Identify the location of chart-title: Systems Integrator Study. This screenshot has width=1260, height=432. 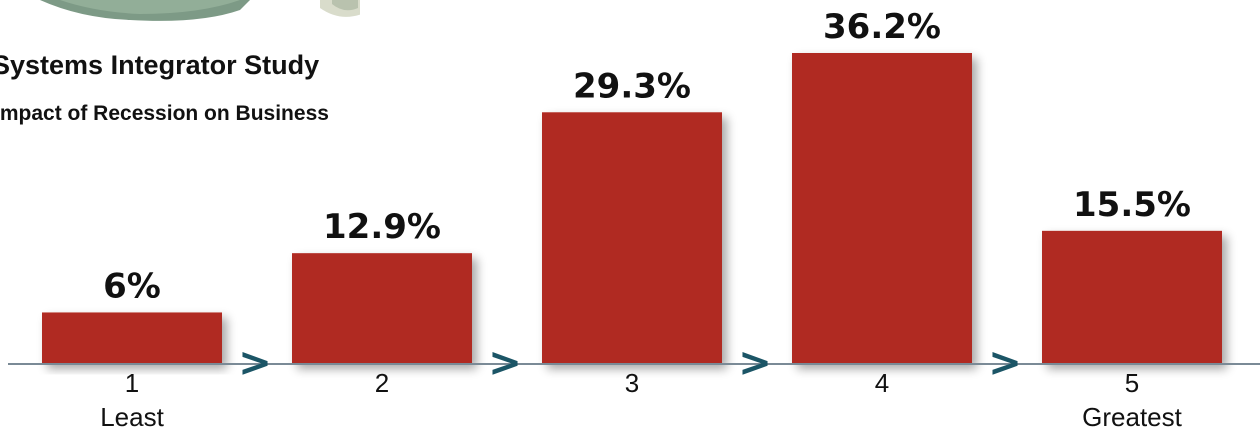
(160, 65).